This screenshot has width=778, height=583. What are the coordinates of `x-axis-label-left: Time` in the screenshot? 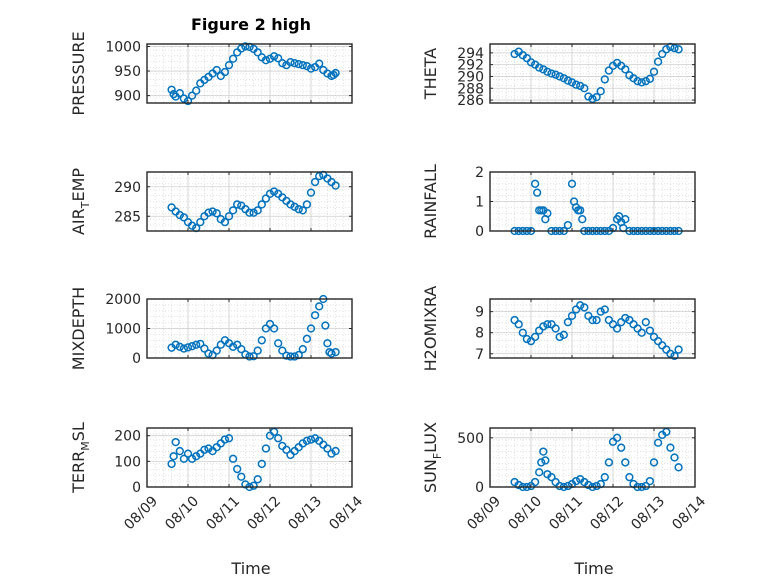 It's located at (250, 568).